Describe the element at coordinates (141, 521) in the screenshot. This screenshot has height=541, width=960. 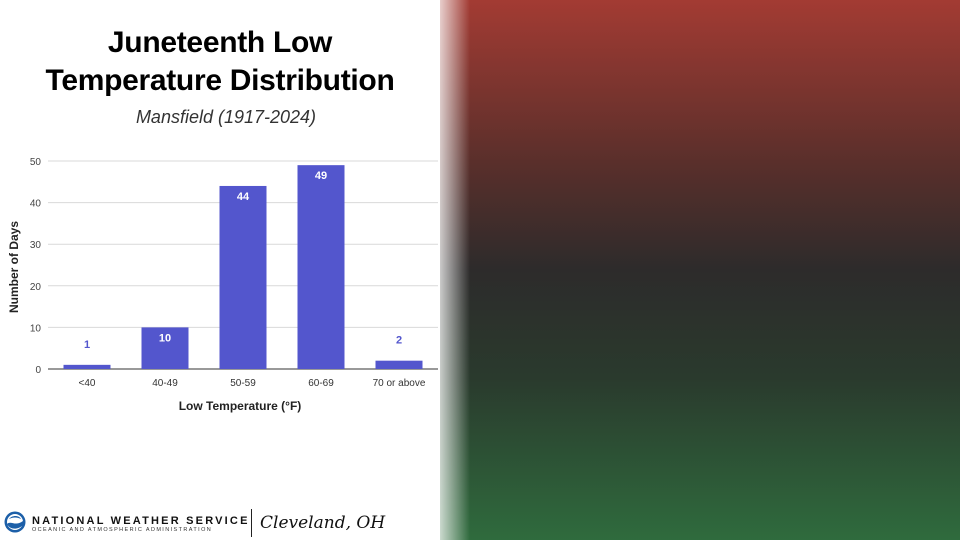
I see `agency-name: NATIONAL WEATHER SERVICE` at that location.